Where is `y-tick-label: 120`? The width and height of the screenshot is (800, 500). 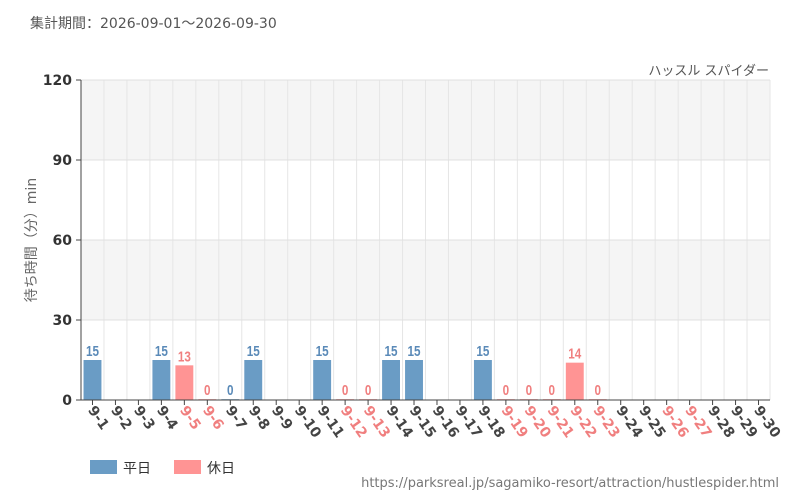 y-tick-label: 120 is located at coordinates (57, 81).